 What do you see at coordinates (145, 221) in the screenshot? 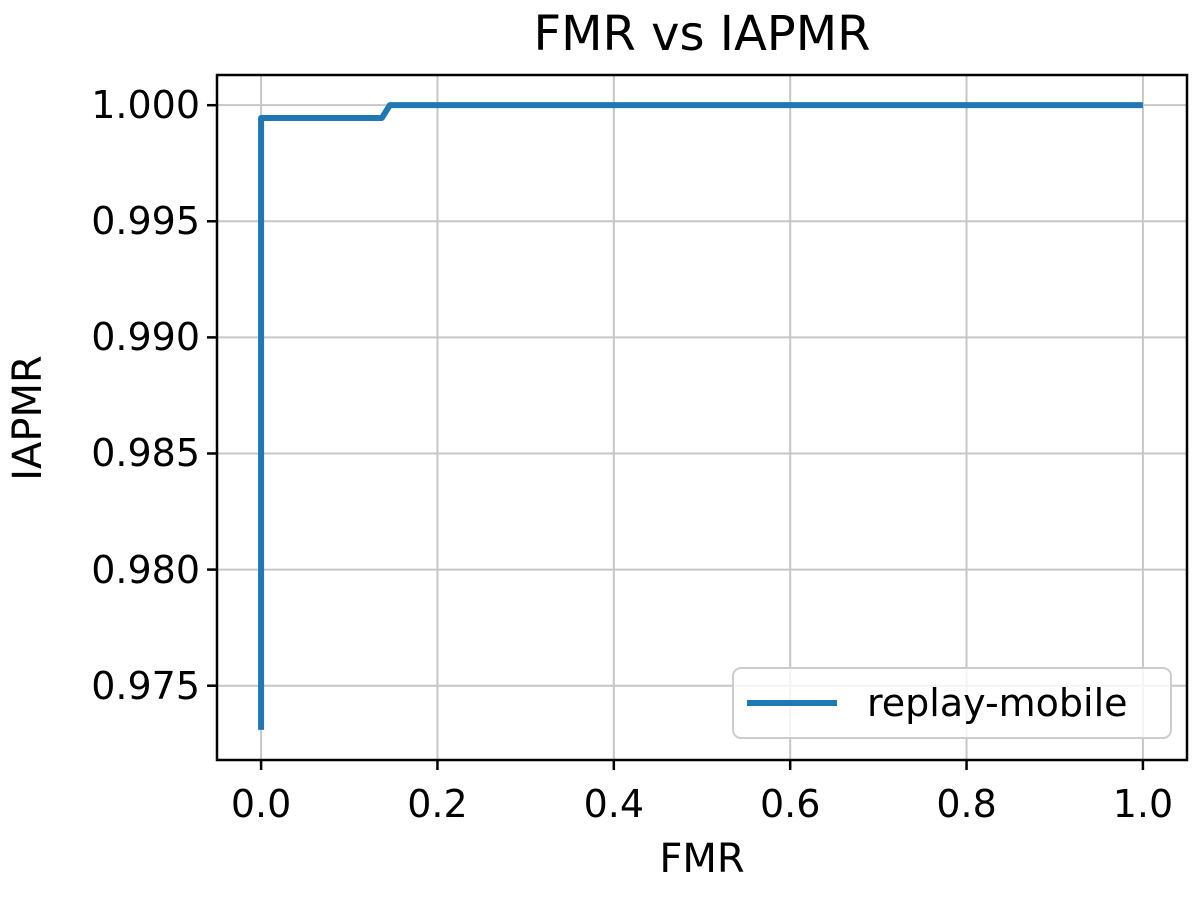
I see `y-tick-label: 0.995` at bounding box center [145, 221].